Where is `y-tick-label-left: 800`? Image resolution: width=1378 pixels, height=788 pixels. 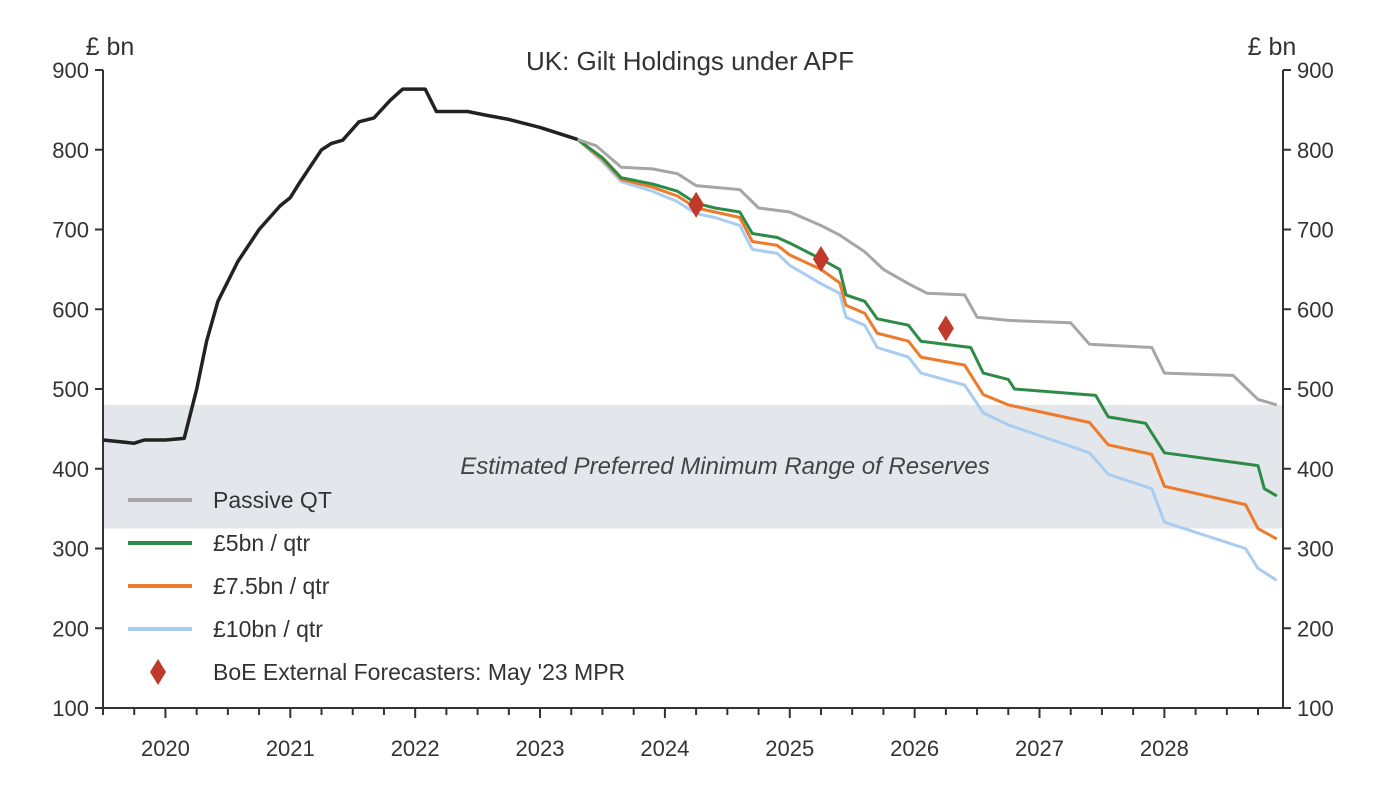 y-tick-label-left: 800 is located at coordinates (70, 150).